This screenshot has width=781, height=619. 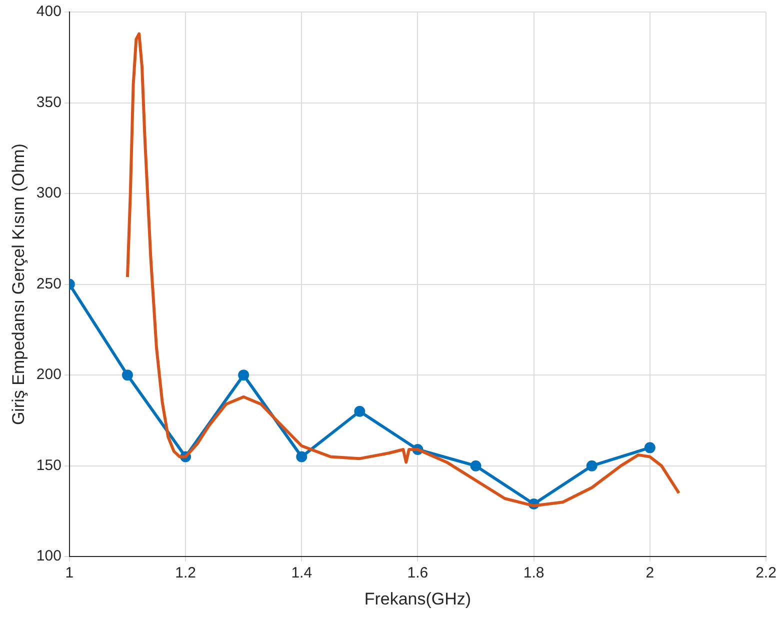 What do you see at coordinates (417, 573) in the screenshot?
I see `x-tick-label: 1.6` at bounding box center [417, 573].